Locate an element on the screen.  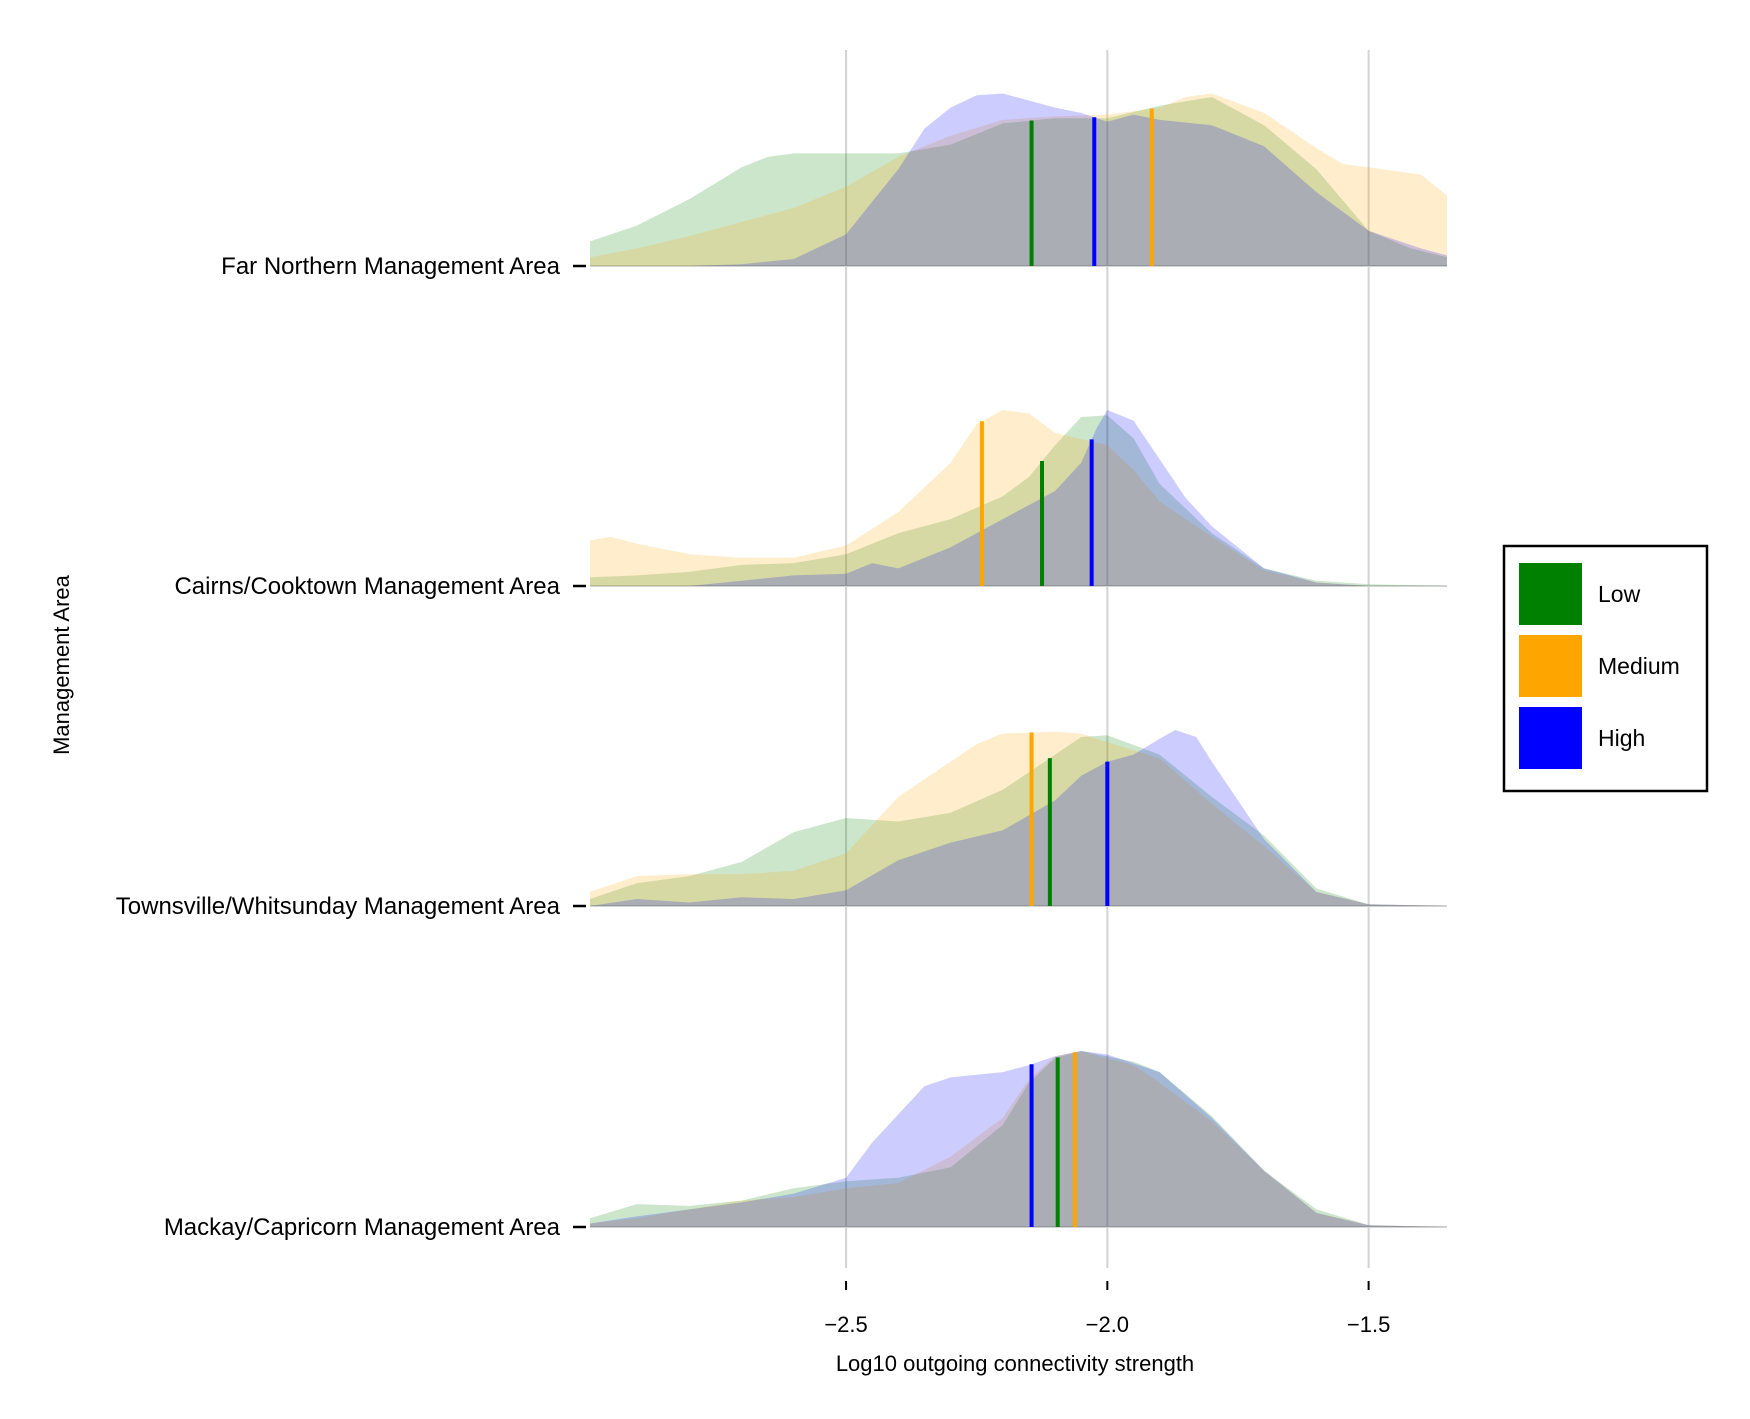
legend: Low Medium High is located at coordinates (1605, 668).